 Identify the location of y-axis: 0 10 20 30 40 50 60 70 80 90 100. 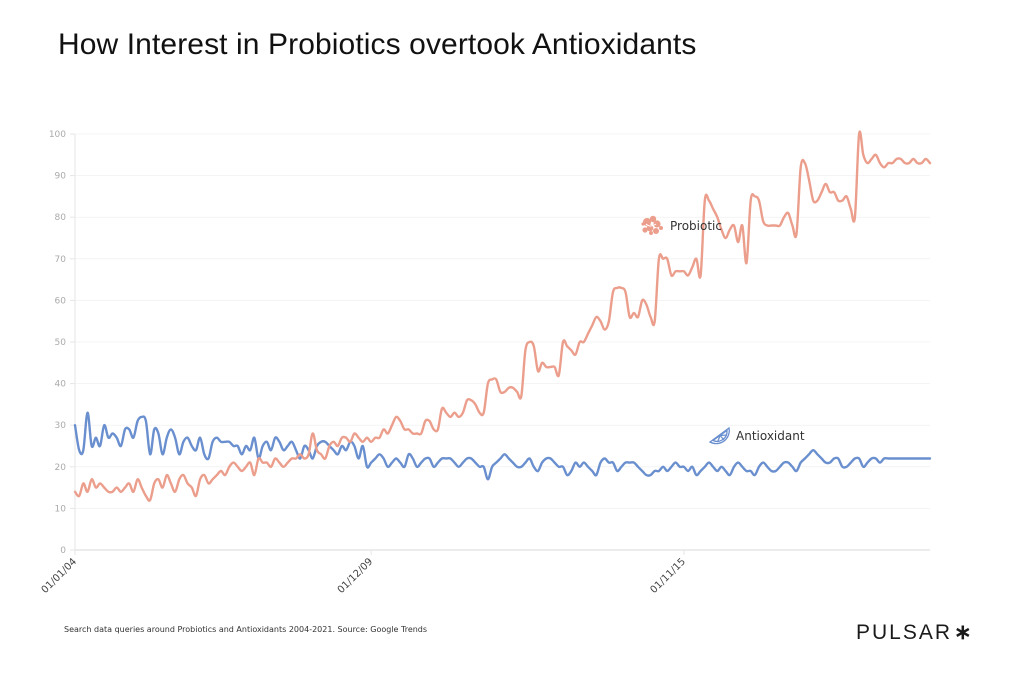
(62, 343).